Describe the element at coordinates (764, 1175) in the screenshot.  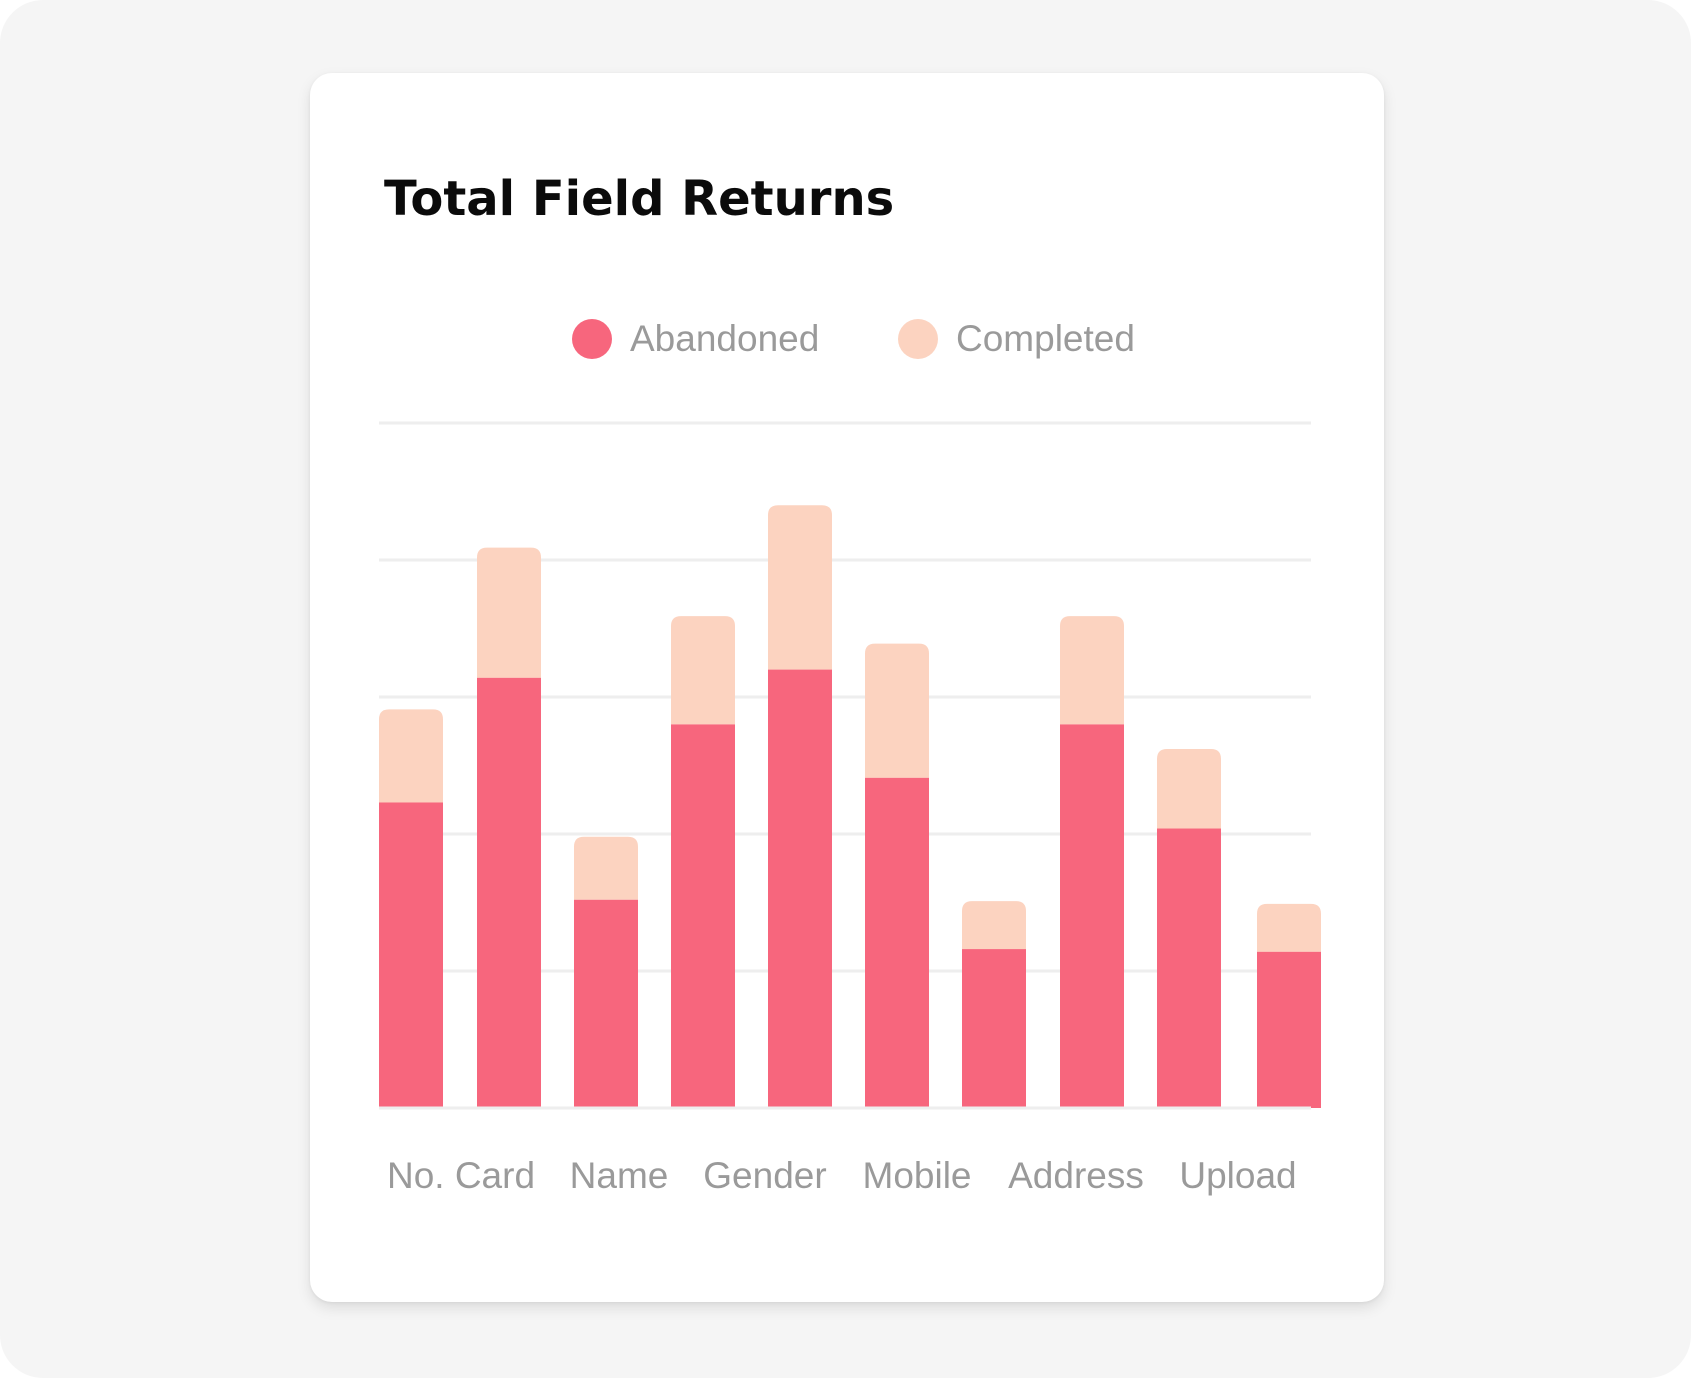
I see `x-tick-label: Gender` at that location.